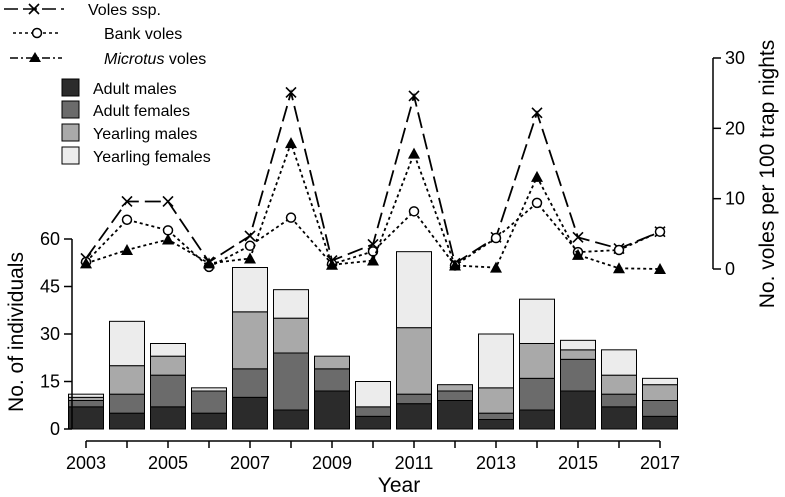 This screenshot has width=785, height=497. What do you see at coordinates (141, 111) in the screenshot?
I see `legend-label-adult-females: Adult females` at bounding box center [141, 111].